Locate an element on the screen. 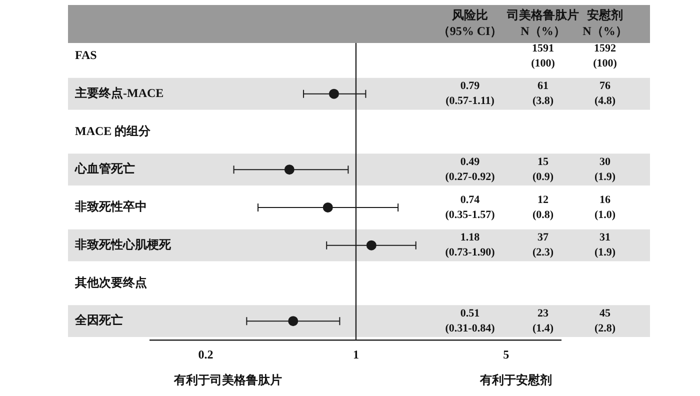 The image size is (700, 396). x-tick-label: 0.2 is located at coordinates (206, 354).